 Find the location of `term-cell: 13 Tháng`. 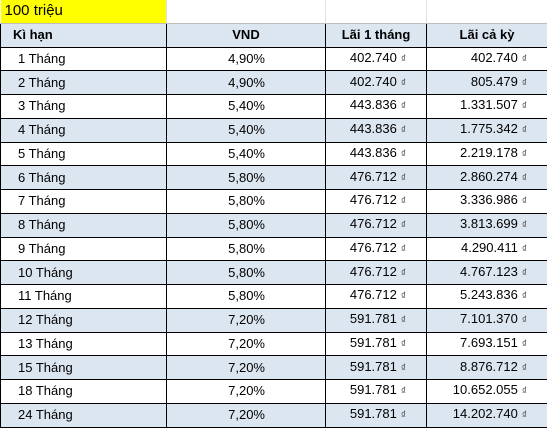

term-cell: 13 Tháng is located at coordinates (83, 344).